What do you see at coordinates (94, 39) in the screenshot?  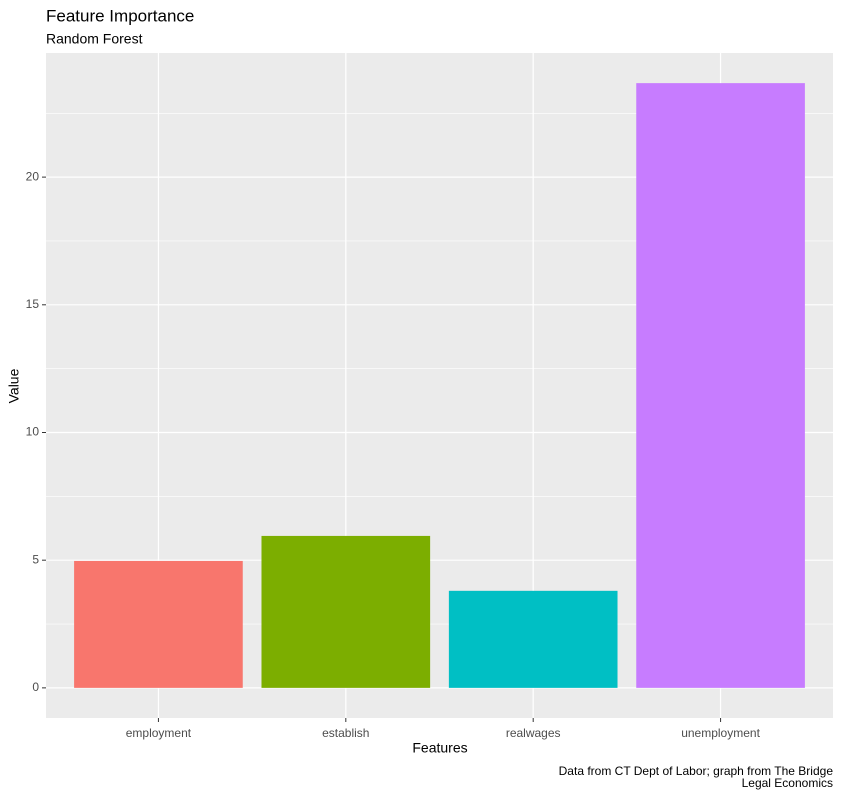 I see `chart-subtitle: Random Forest` at bounding box center [94, 39].